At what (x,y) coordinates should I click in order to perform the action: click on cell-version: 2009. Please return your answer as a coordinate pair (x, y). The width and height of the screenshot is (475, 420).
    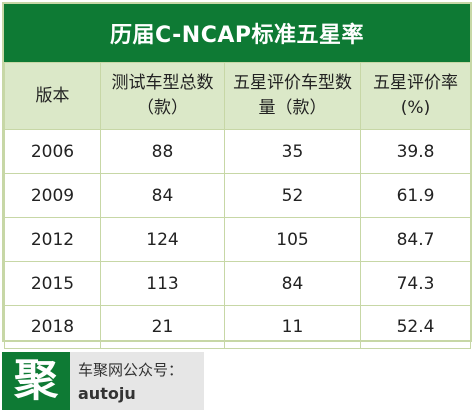
    Looking at the image, I should click on (52, 195).